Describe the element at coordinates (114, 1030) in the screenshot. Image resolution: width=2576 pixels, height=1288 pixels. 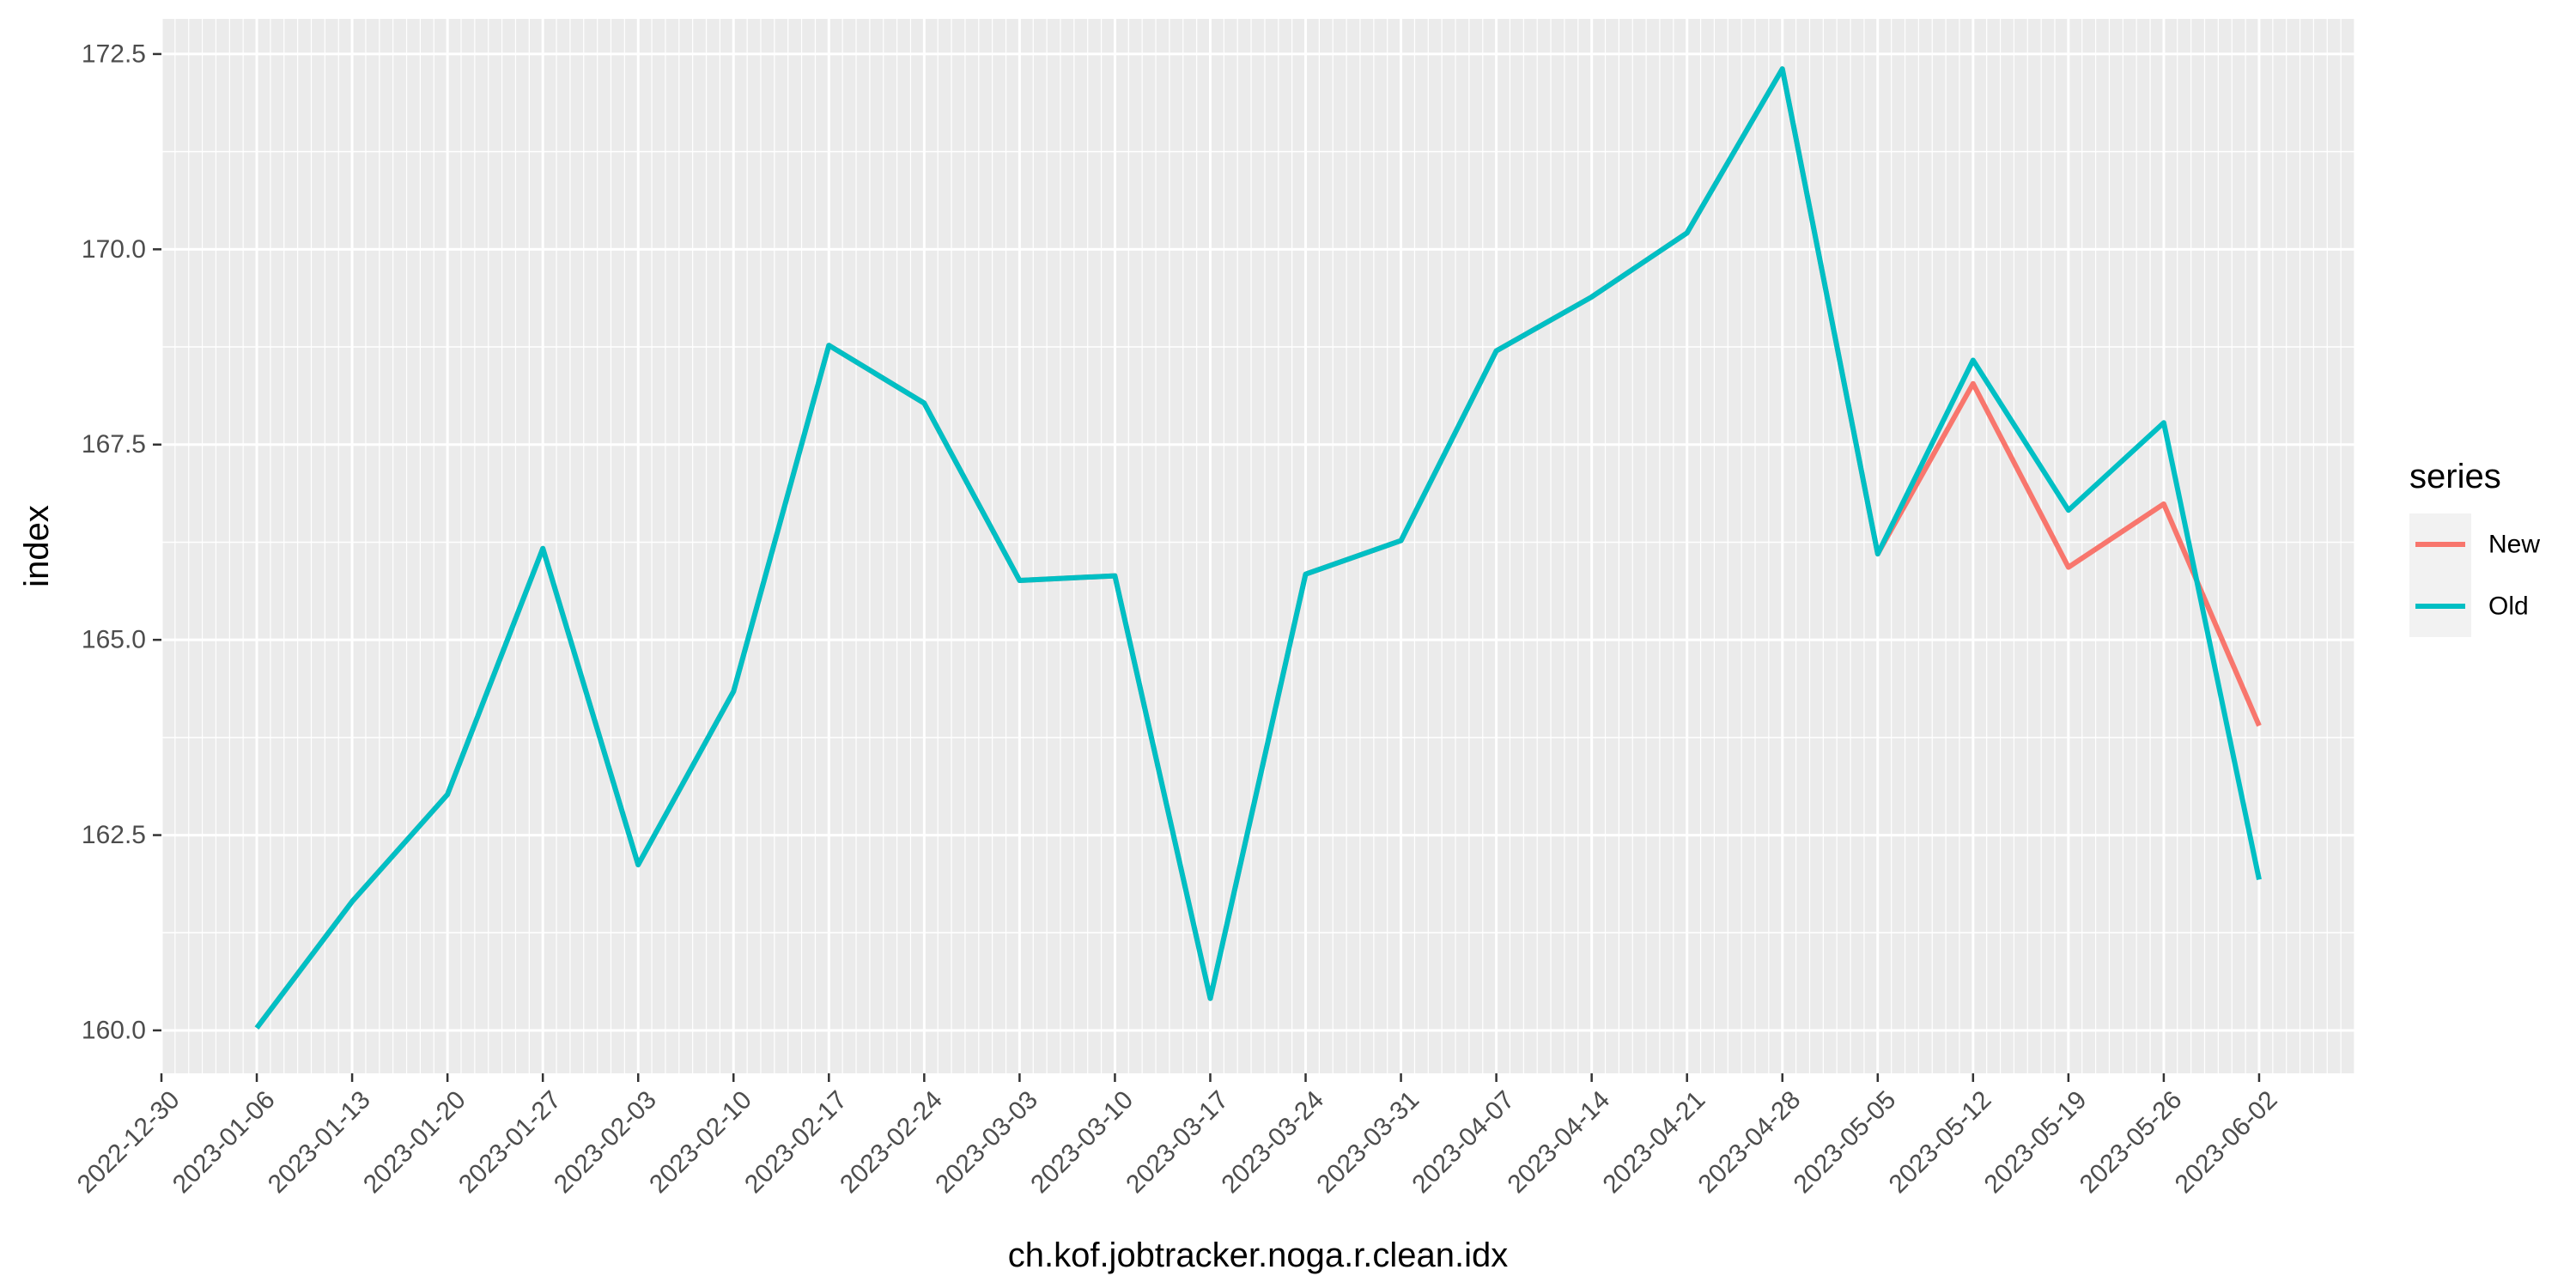
I see `y-tick-label: 160.0` at that location.